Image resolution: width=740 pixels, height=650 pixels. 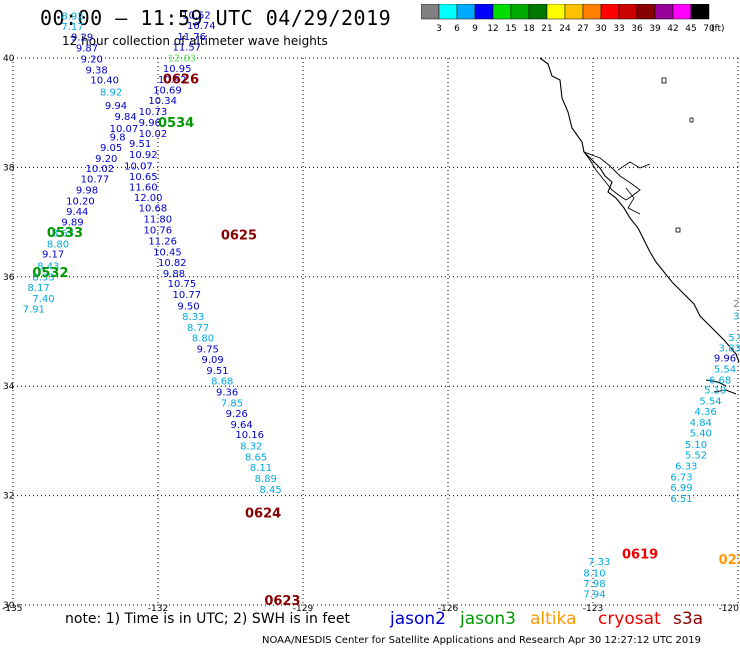 What do you see at coordinates (172, 263) in the screenshot?
I see `wave-height-value: 10.82` at bounding box center [172, 263].